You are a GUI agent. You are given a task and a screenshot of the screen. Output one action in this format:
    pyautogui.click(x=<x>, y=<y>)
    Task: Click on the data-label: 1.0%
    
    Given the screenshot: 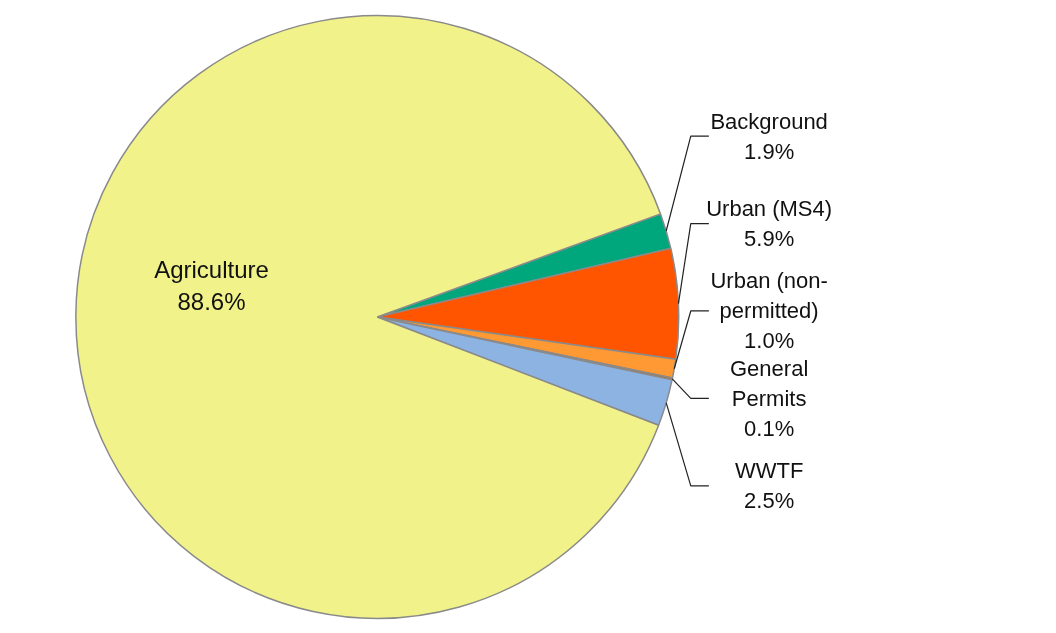 What is the action you would take?
    pyautogui.click(x=769, y=341)
    